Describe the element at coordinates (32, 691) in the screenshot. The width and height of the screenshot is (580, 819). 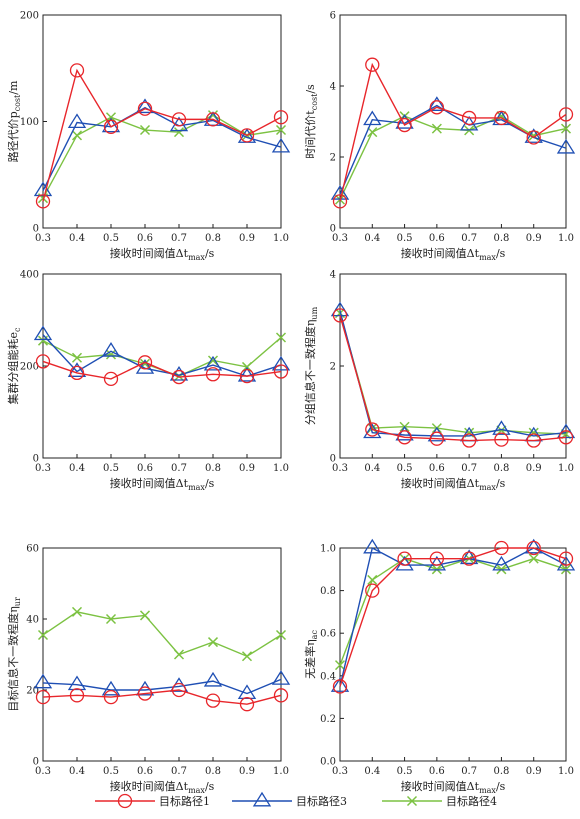
I see `y-tick-label: 20` at that location.